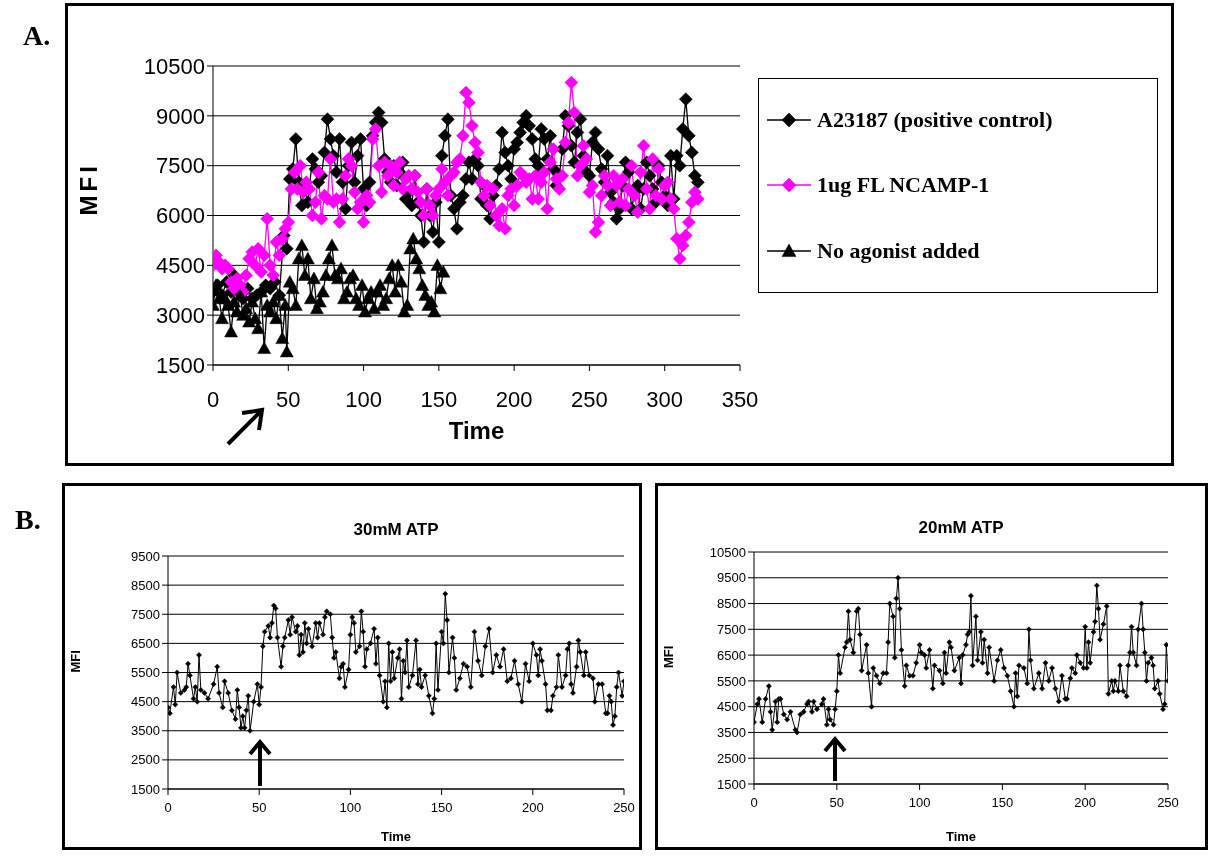  What do you see at coordinates (180, 315) in the screenshot?
I see `y-tick-label: 3000` at bounding box center [180, 315].